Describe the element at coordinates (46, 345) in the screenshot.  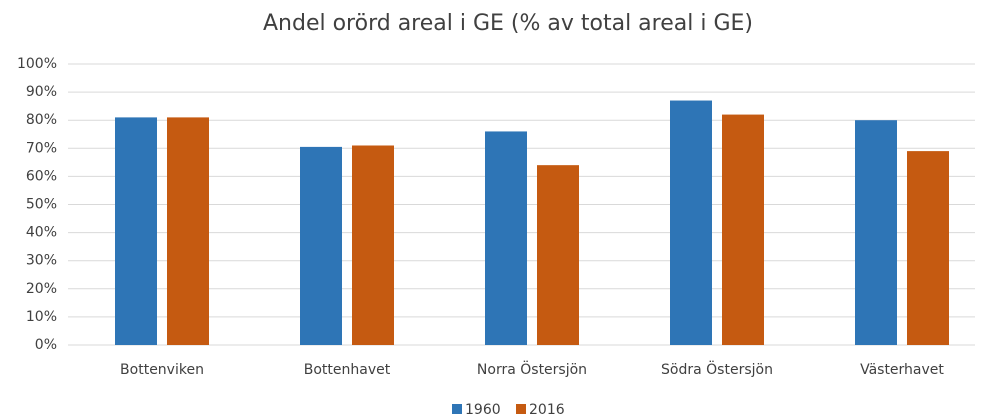
I see `y-tick-label: 0%` at that location.